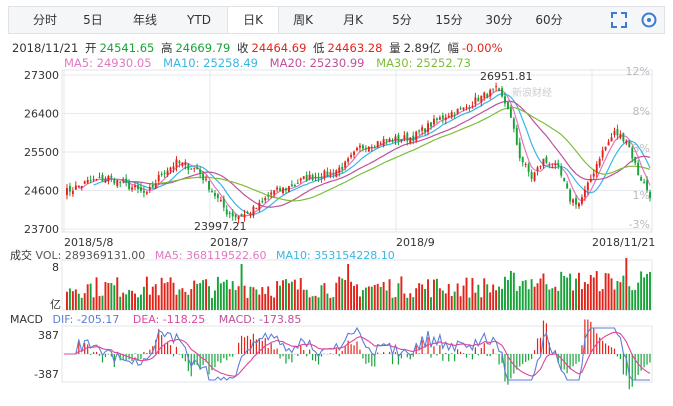  Describe the element at coordinates (90, 48) in the screenshot. I see `open-label: 开` at that location.